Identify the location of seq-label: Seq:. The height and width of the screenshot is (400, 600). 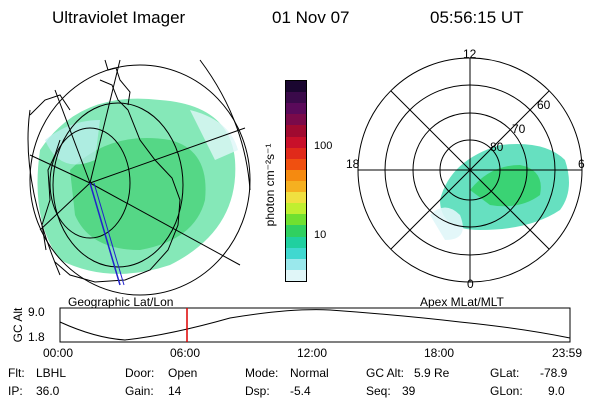
(378, 391).